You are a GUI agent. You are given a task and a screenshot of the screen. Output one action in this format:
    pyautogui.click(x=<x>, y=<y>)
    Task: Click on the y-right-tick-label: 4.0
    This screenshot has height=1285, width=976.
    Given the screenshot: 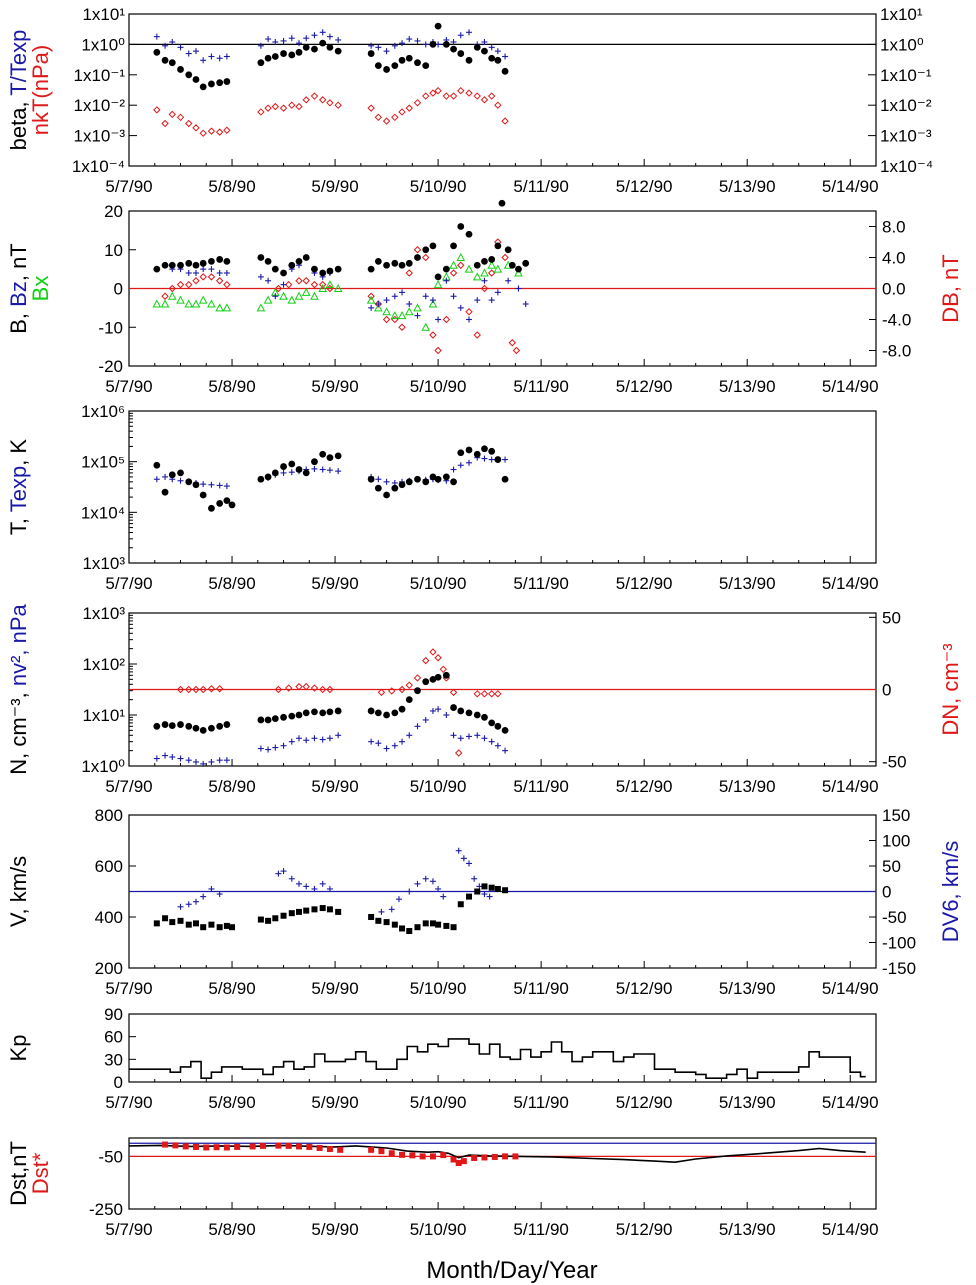 What is the action you would take?
    pyautogui.click(x=894, y=258)
    